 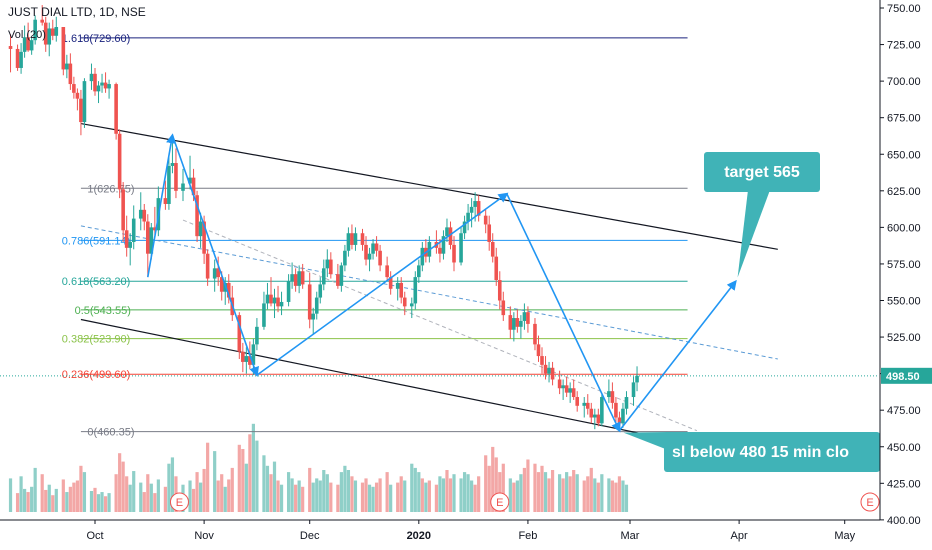 I want to click on fib-level-label: 1(626.75), so click(x=110, y=189).